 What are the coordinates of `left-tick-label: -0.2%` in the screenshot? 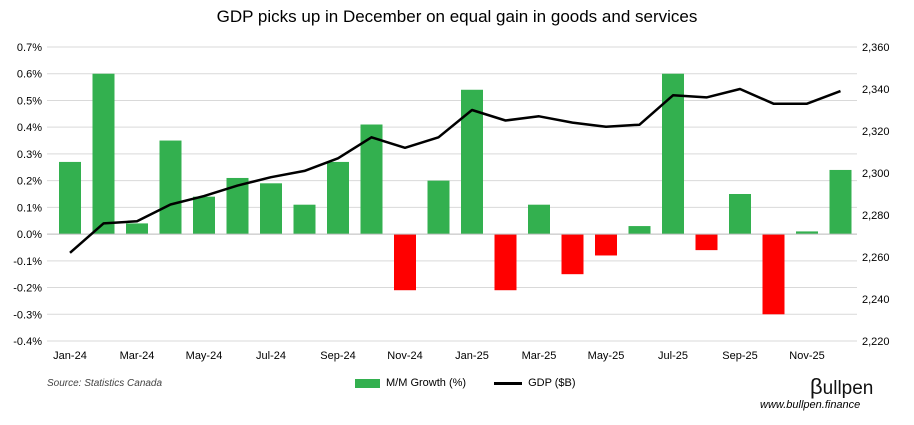 It's located at (27, 289).